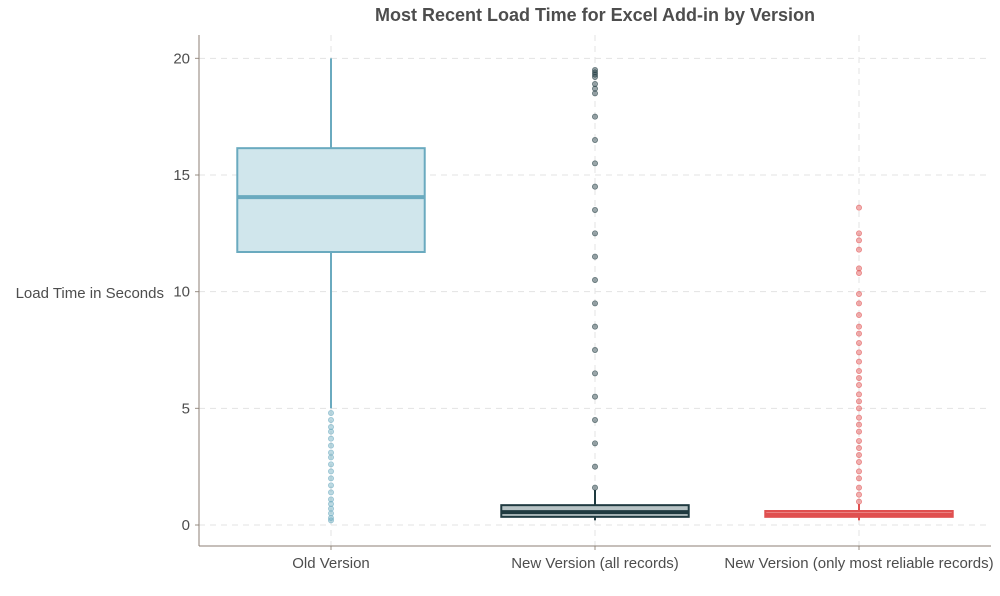 This screenshot has height=596, width=1000. What do you see at coordinates (181, 58) in the screenshot?
I see `y-tick-label: 20` at bounding box center [181, 58].